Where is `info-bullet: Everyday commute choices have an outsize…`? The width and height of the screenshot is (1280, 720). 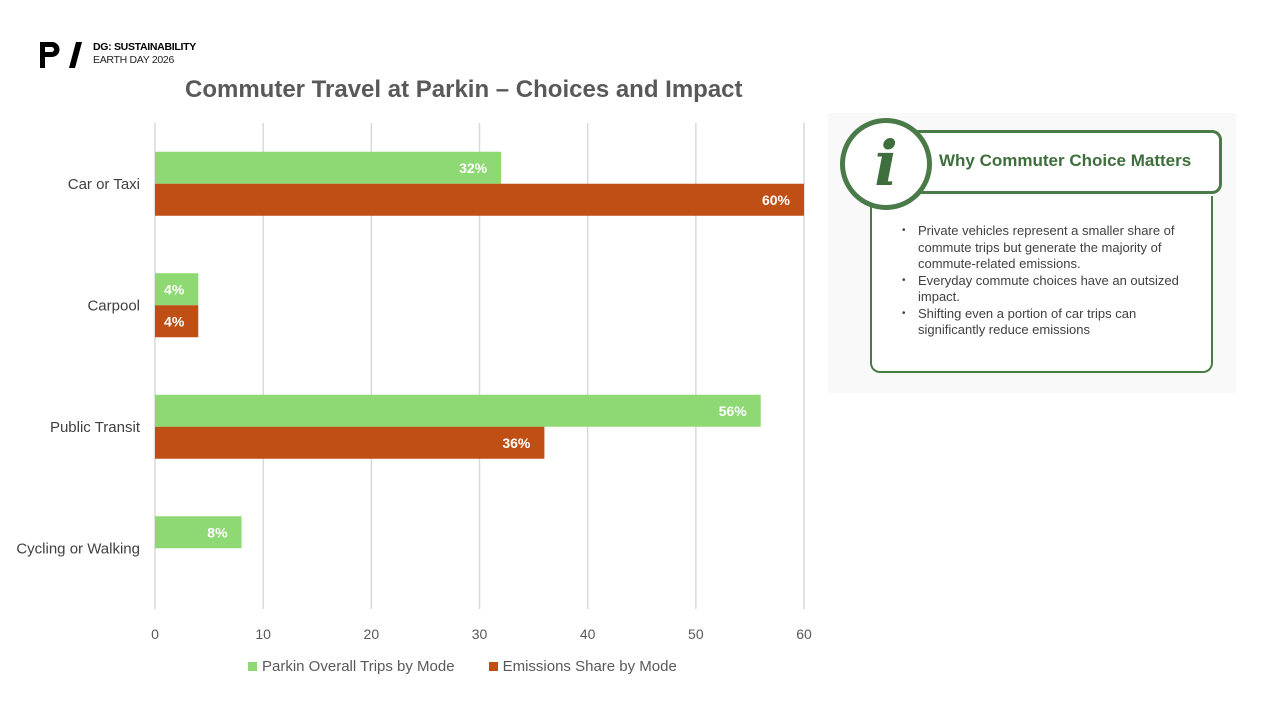
info-bullet: Everyday commute choices have an outsize… is located at coordinates (1050, 289).